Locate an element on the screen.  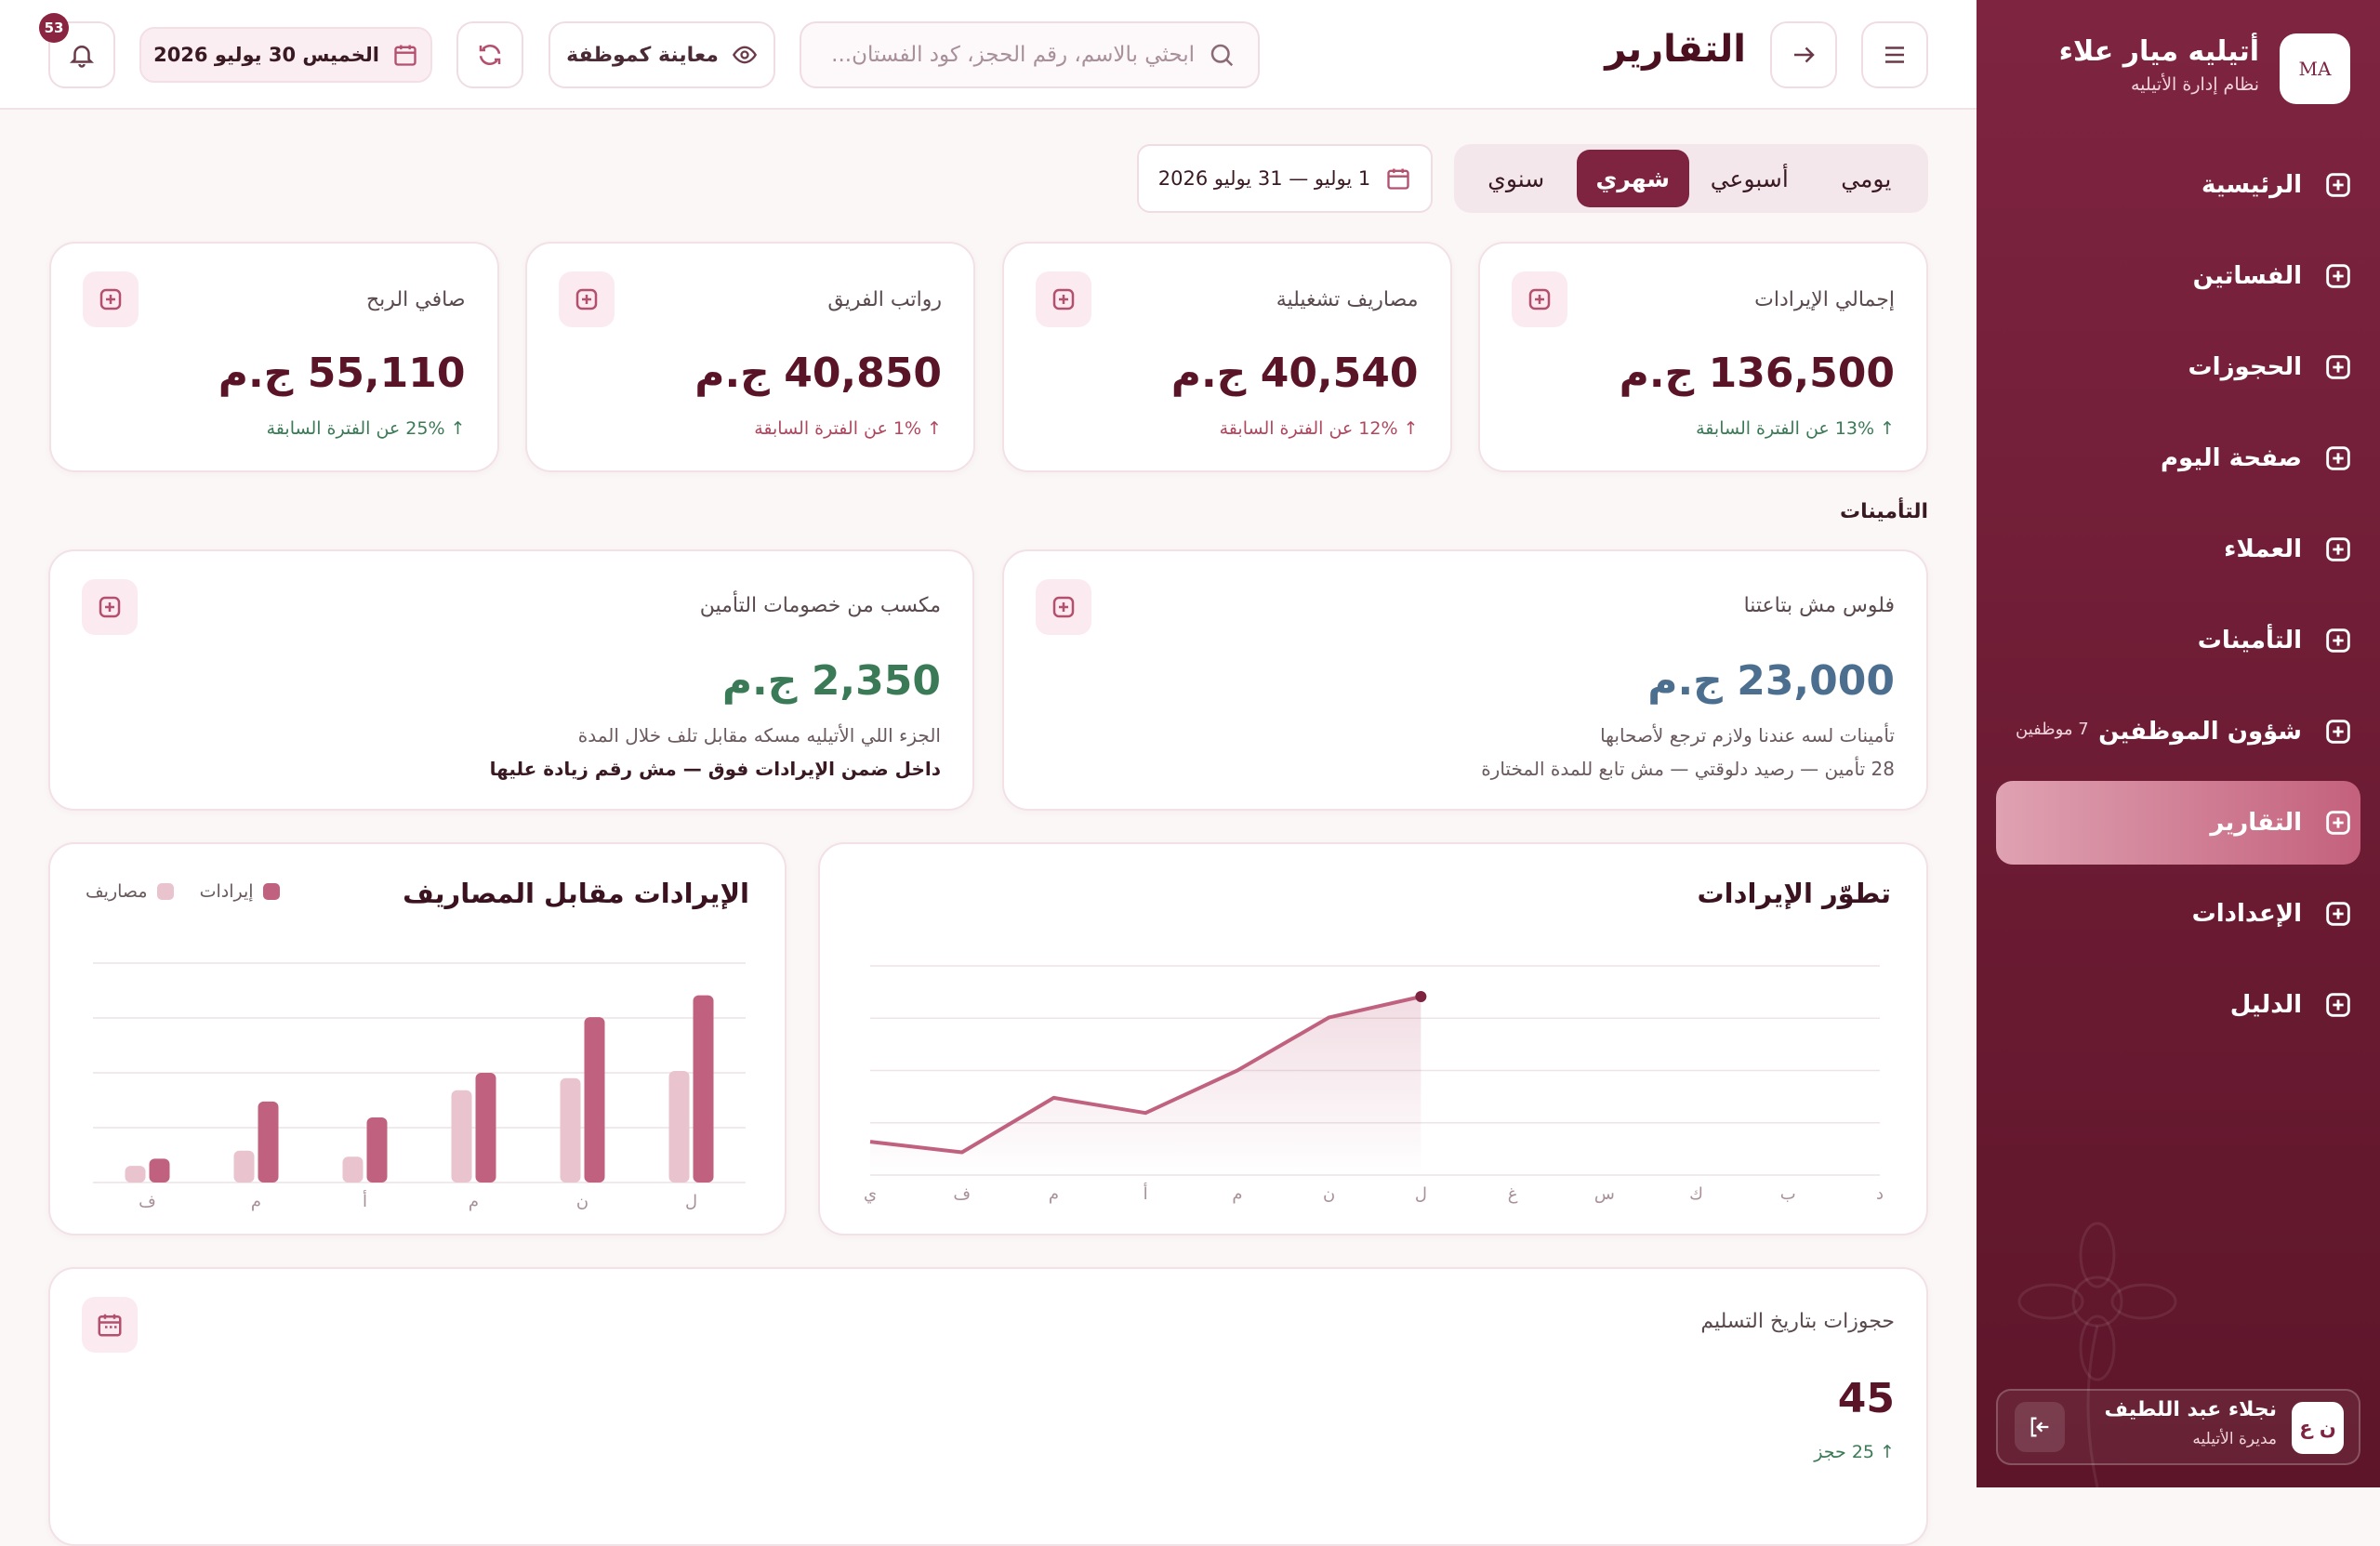
nav-label: الدليل is located at coordinates (2265, 1005).